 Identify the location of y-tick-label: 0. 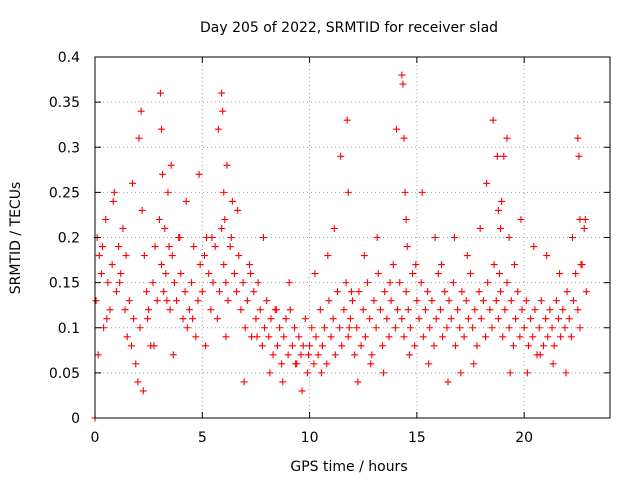
(75, 419).